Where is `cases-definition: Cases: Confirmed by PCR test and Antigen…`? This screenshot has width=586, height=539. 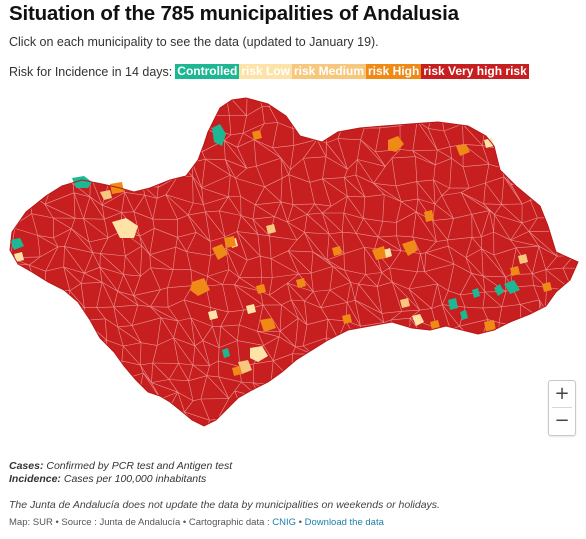
cases-definition: Cases: Confirmed by PCR test and Antigen… is located at coordinates (120, 466).